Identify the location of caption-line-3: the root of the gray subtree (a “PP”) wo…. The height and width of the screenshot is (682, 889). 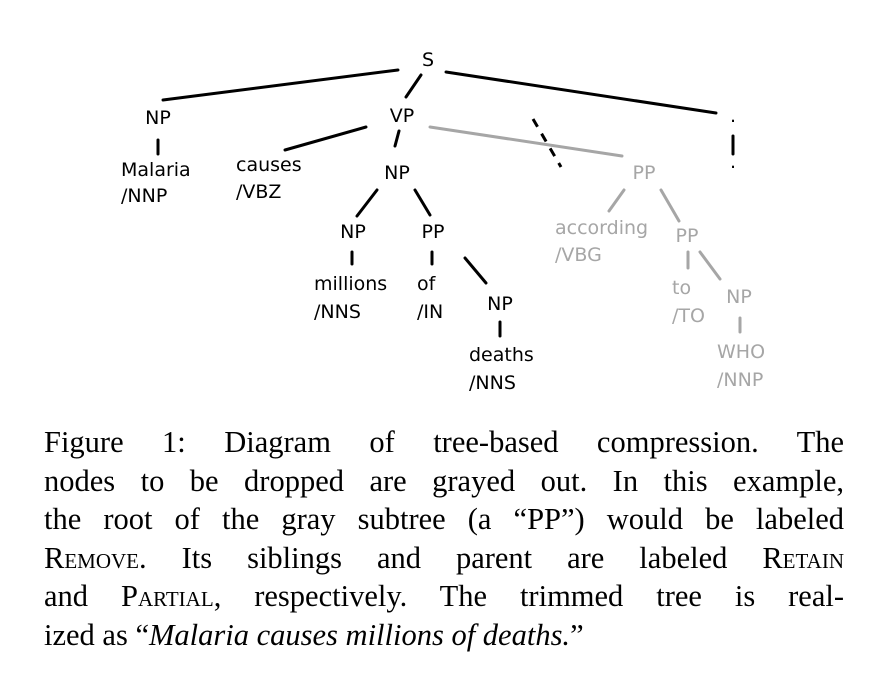
(444, 519).